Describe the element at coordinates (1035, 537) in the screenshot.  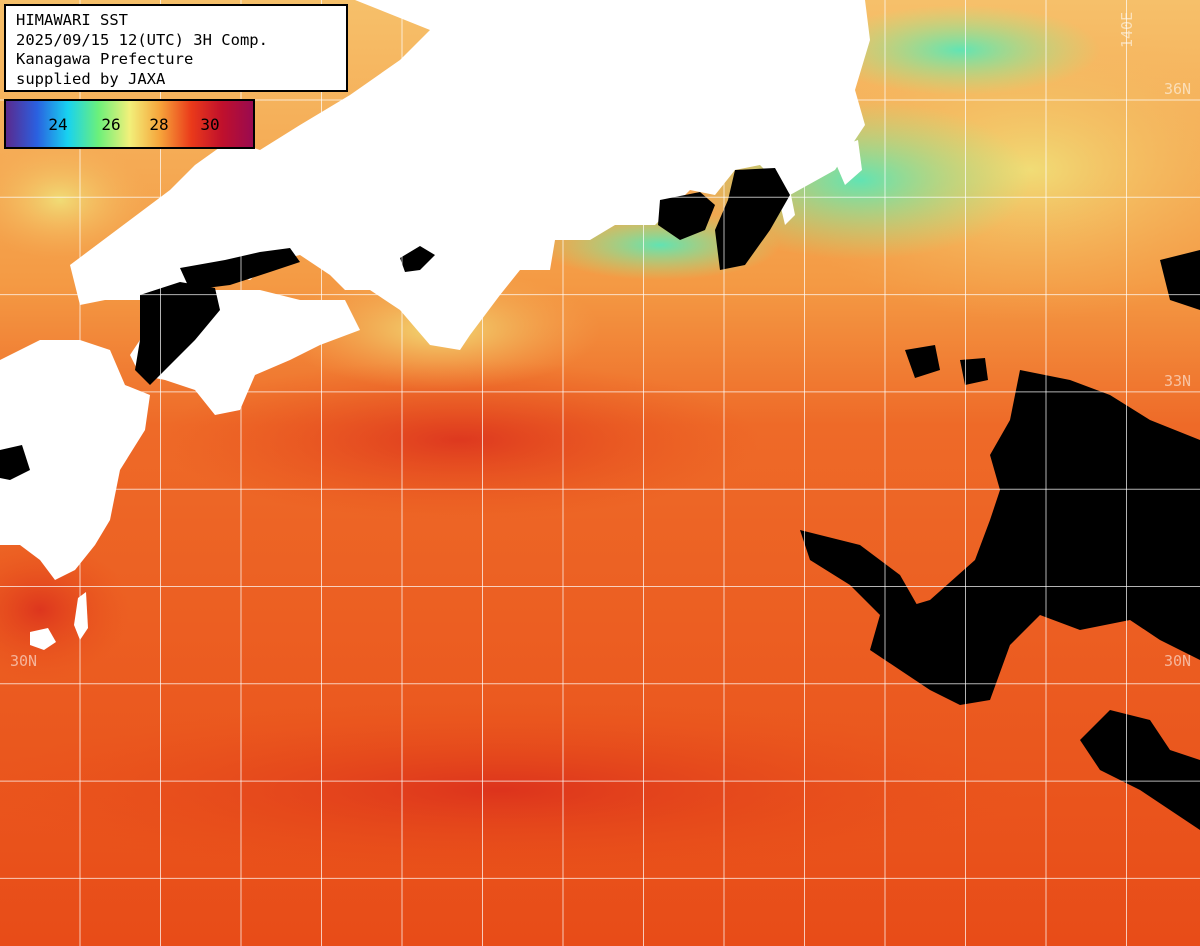
I see `cloud-east-large` at that location.